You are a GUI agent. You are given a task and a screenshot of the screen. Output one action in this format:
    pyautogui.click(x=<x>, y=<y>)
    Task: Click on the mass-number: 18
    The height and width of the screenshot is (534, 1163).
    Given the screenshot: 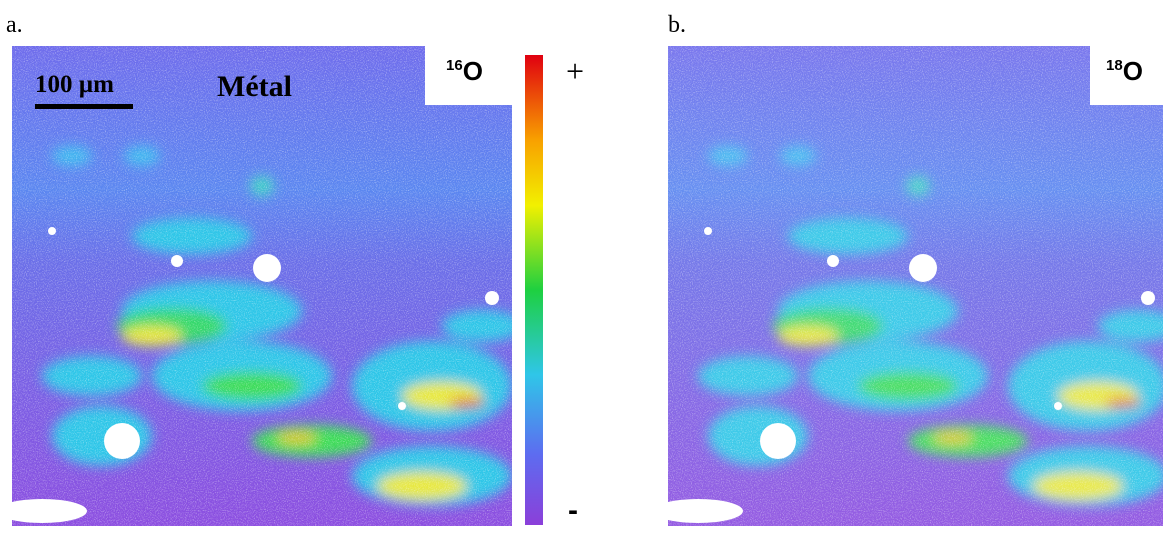 What is the action you would take?
    pyautogui.click(x=1114, y=65)
    